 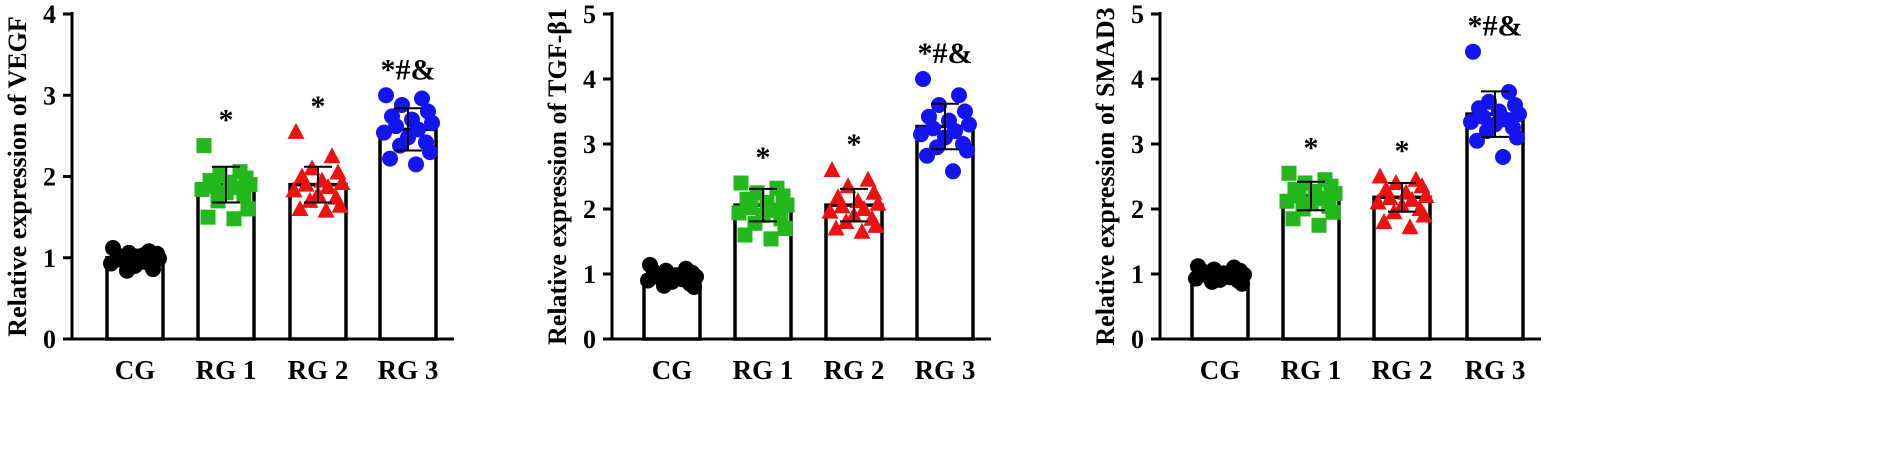 What do you see at coordinates (945, 370) in the screenshot?
I see `tgfb1-category-label: RG 3` at bounding box center [945, 370].